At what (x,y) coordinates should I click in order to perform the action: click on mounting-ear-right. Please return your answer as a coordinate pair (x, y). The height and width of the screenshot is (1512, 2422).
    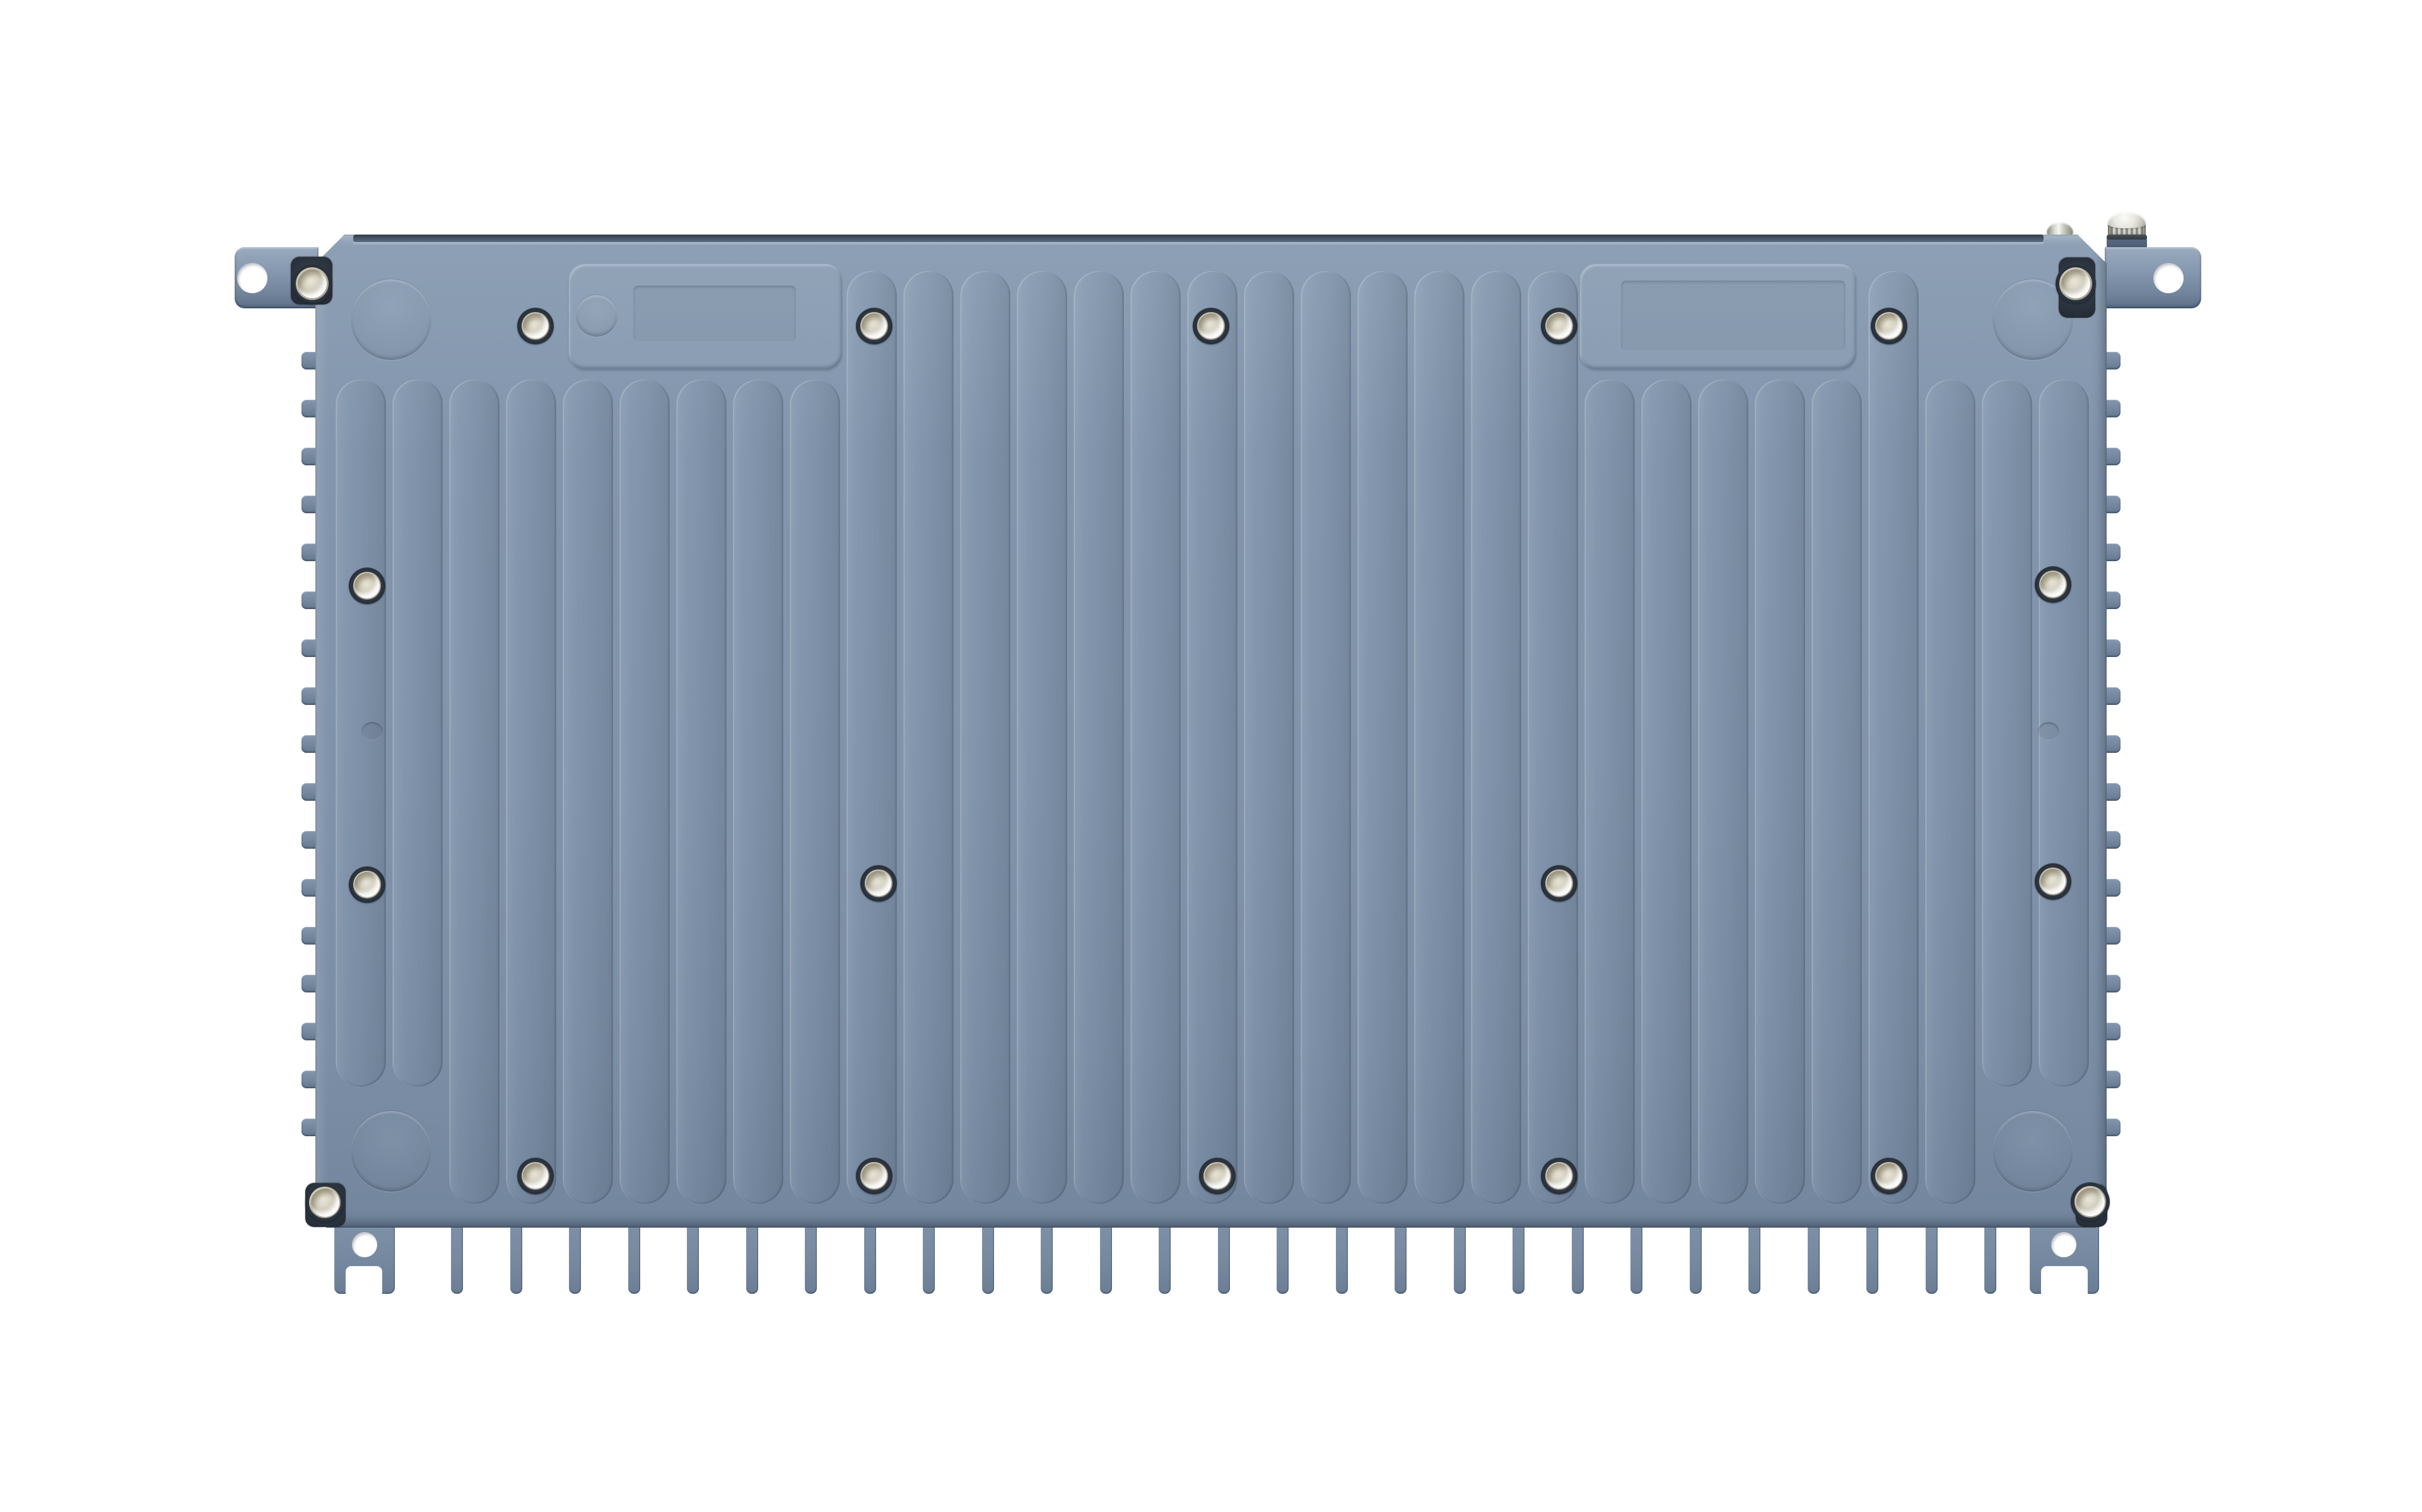
    Looking at the image, I should click on (2153, 277).